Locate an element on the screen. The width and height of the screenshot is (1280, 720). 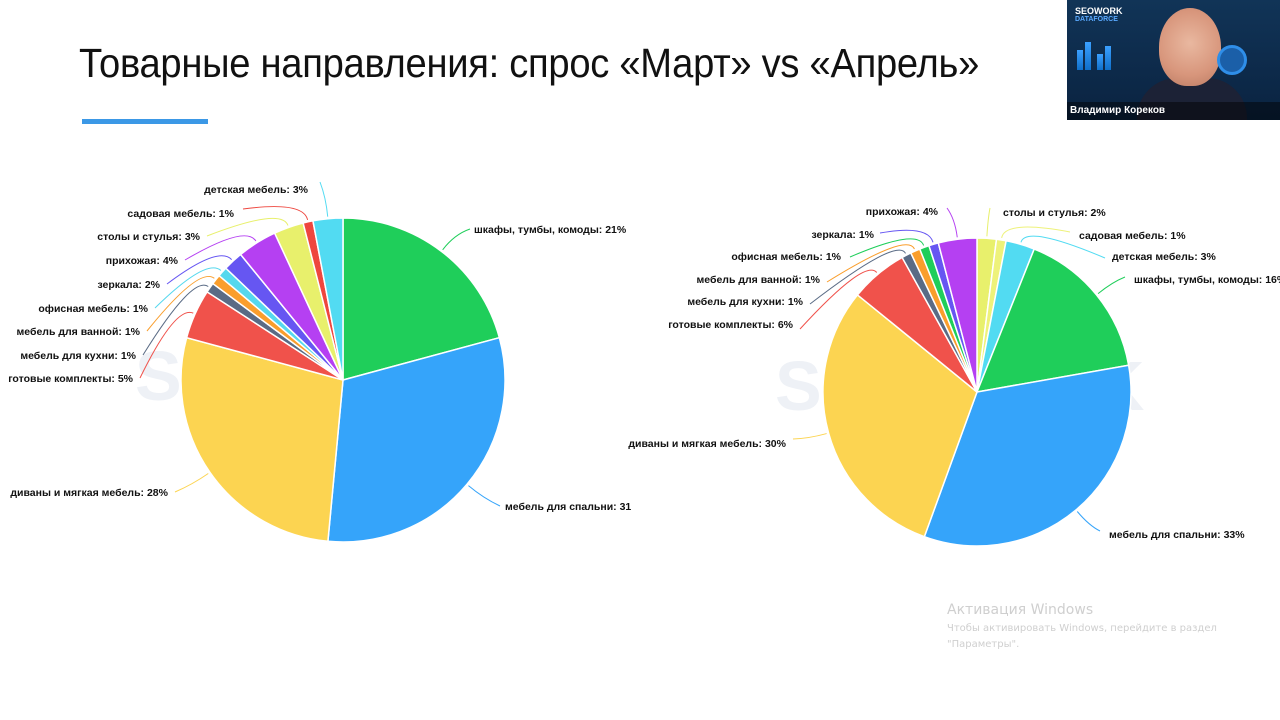
slice-label: шкафы, тумбы, комоды: 16% is located at coordinates (1207, 280).